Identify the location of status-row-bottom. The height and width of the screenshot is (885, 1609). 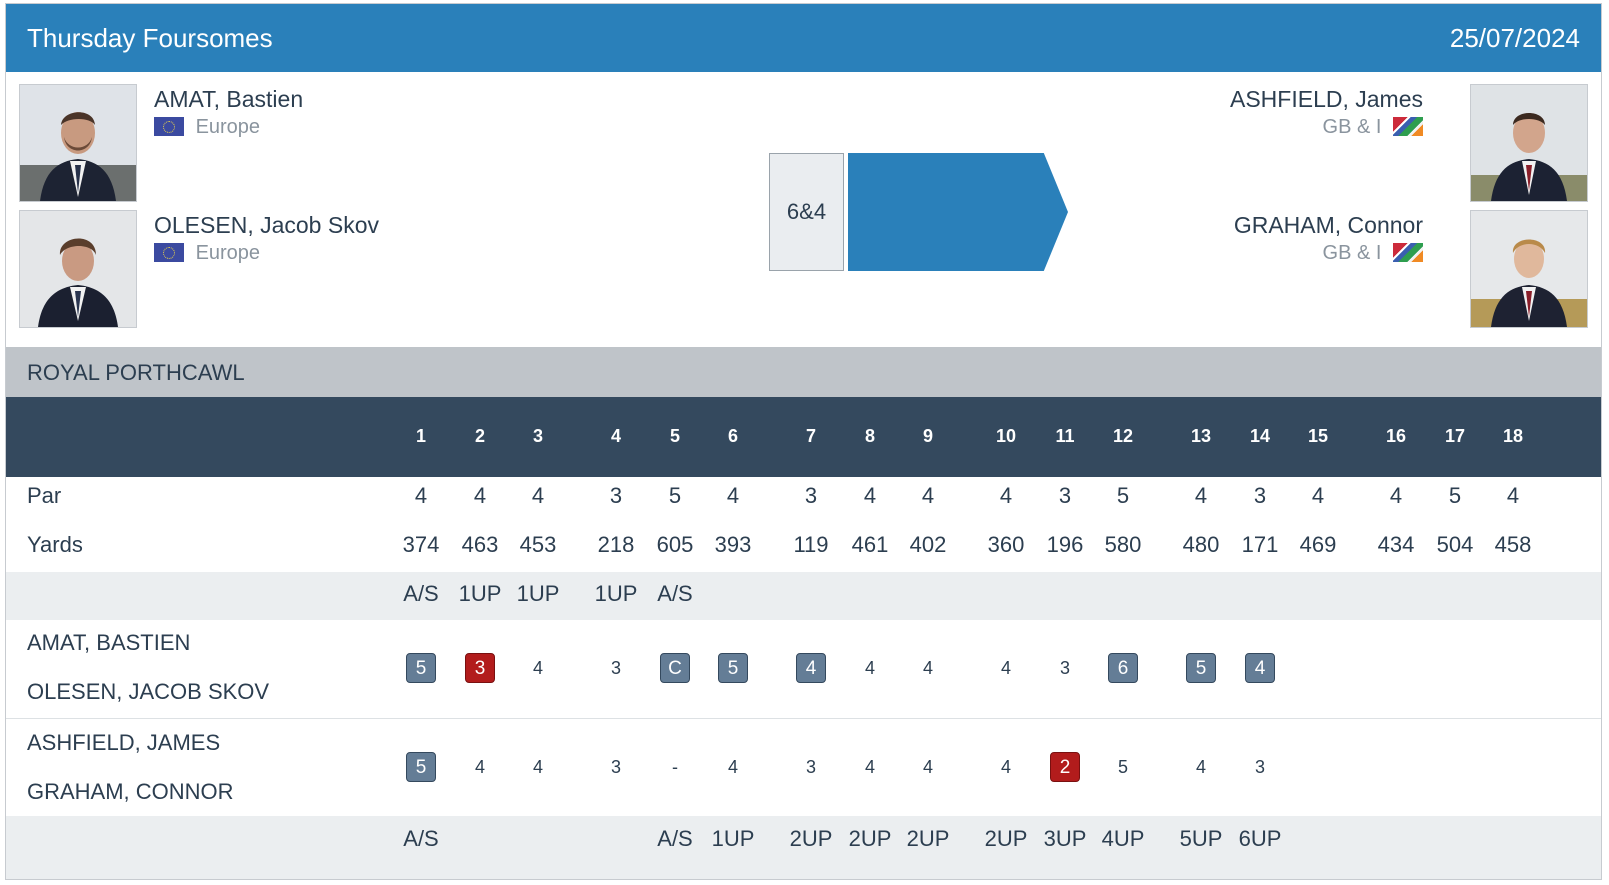
(803, 847).